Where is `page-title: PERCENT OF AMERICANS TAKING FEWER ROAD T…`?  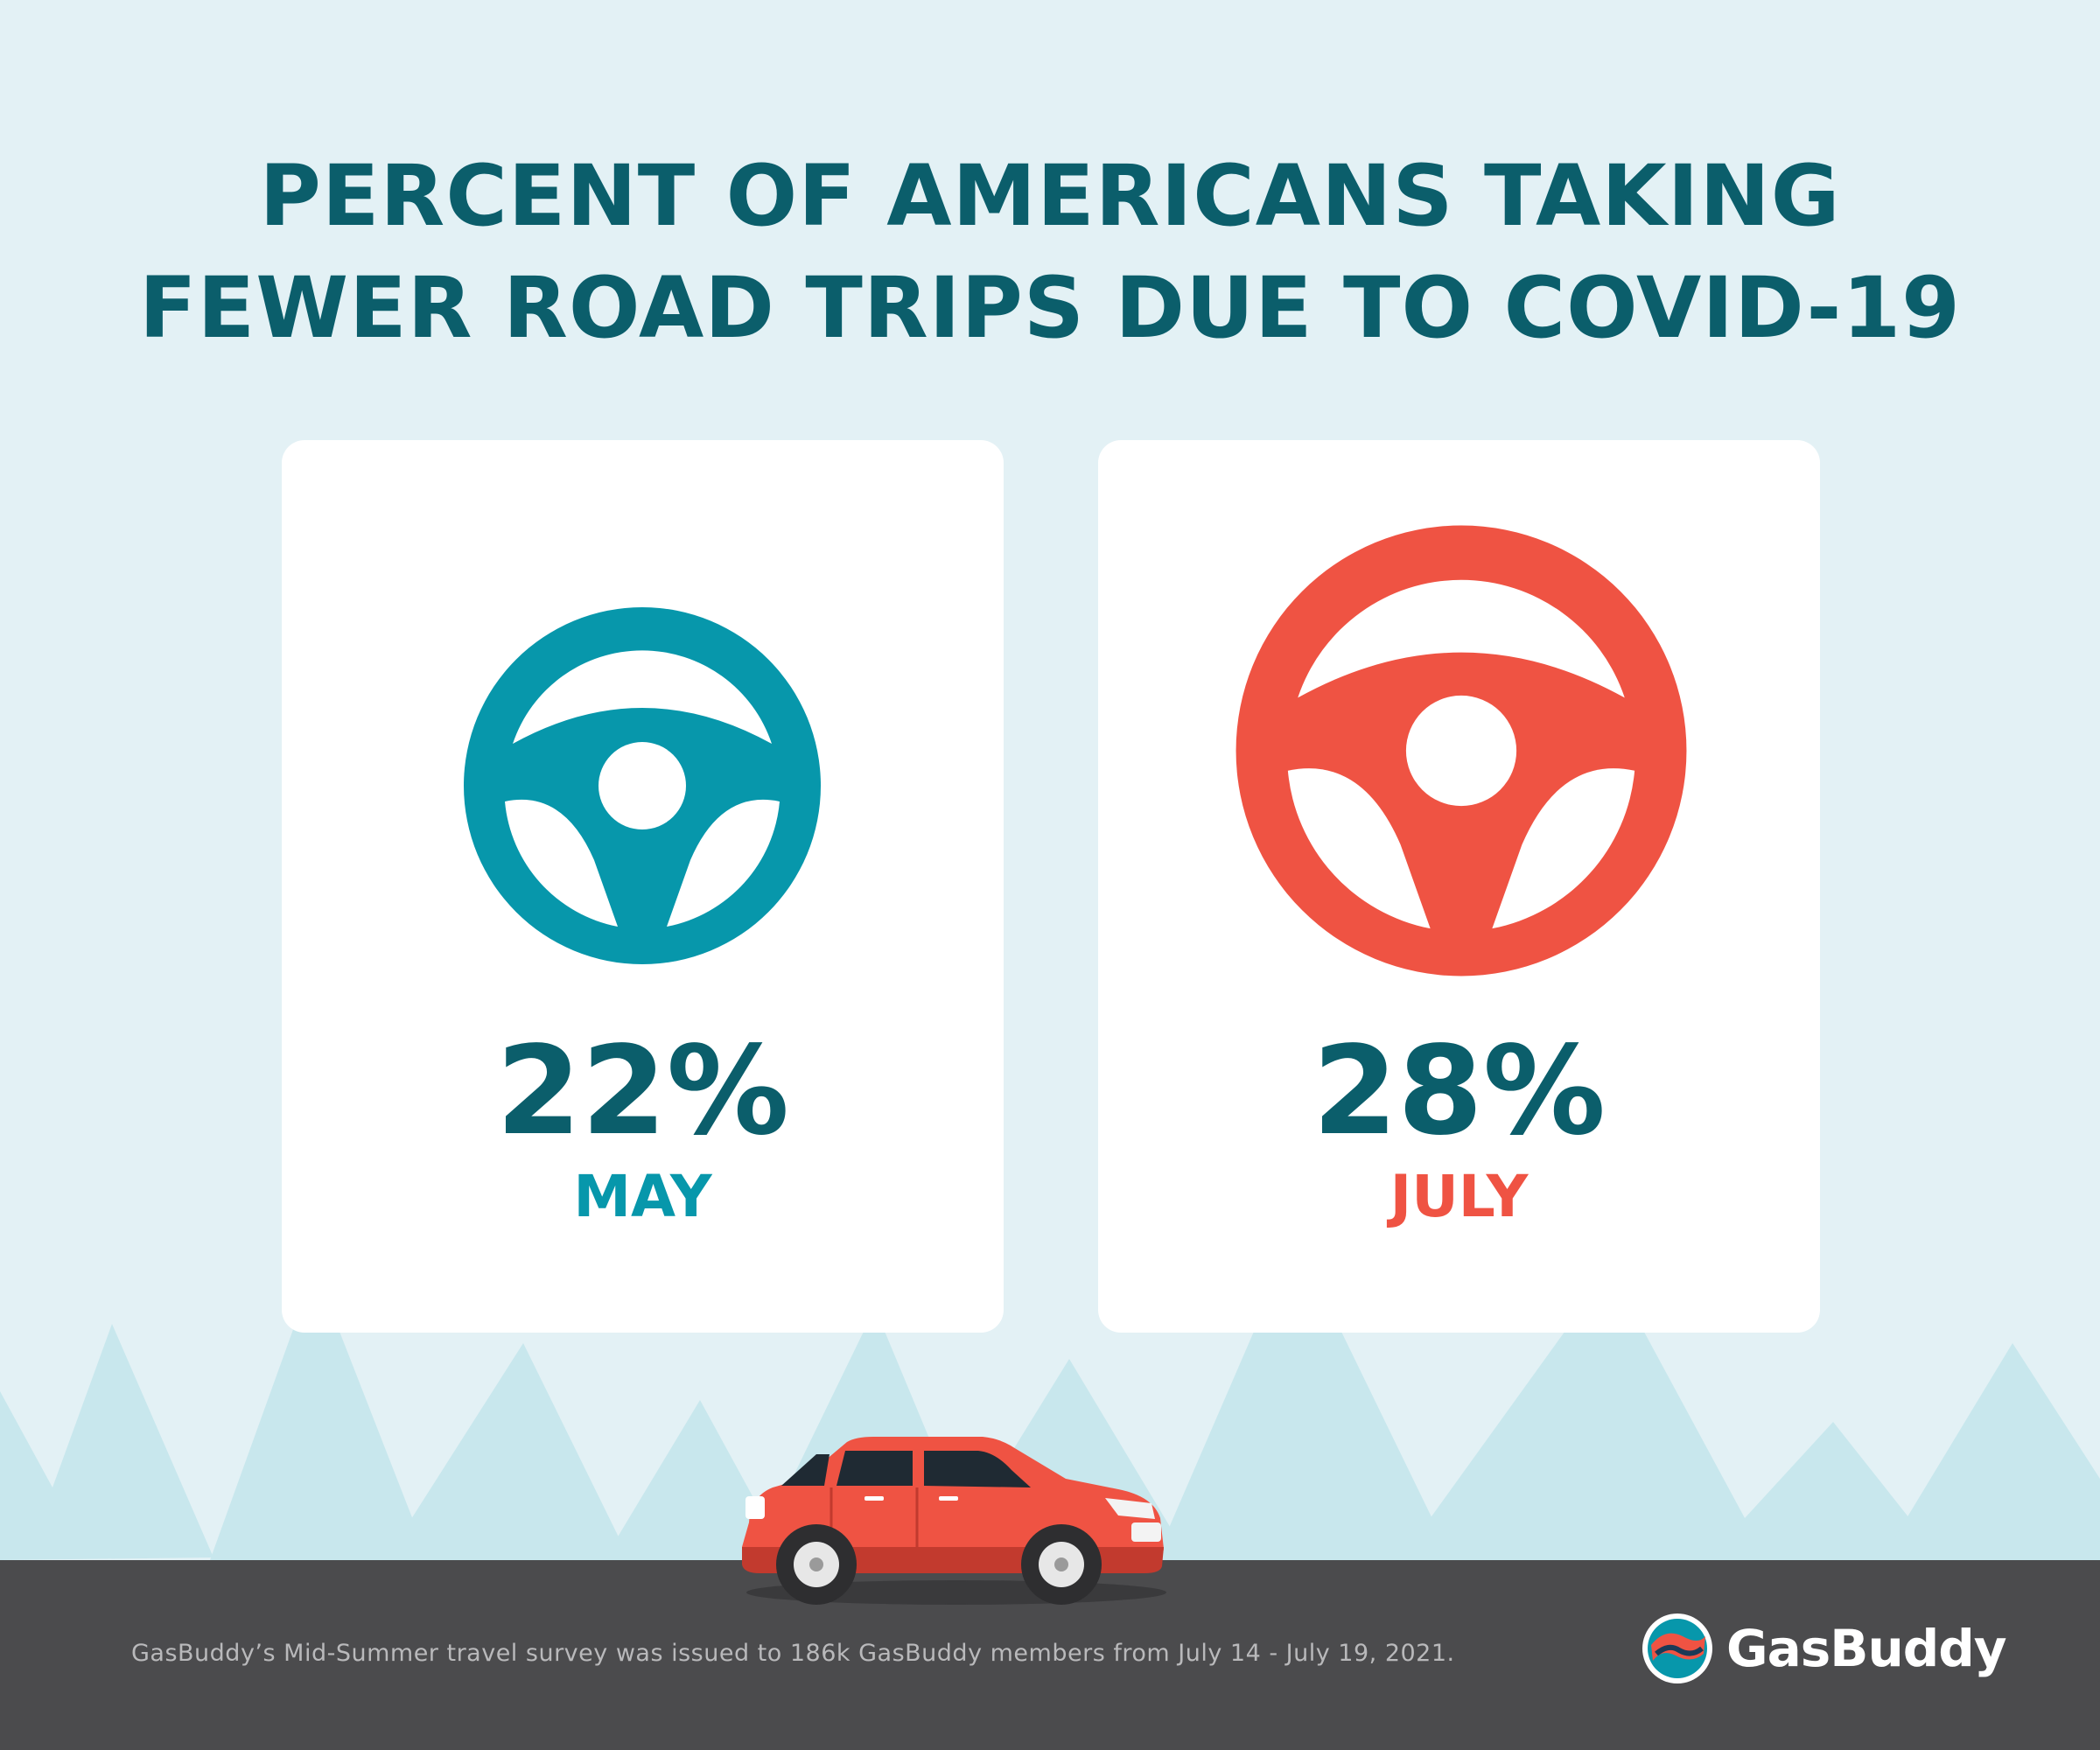
page-title: PERCENT OF AMERICANS TAKING FEWER ROAD T… is located at coordinates (1050, 252).